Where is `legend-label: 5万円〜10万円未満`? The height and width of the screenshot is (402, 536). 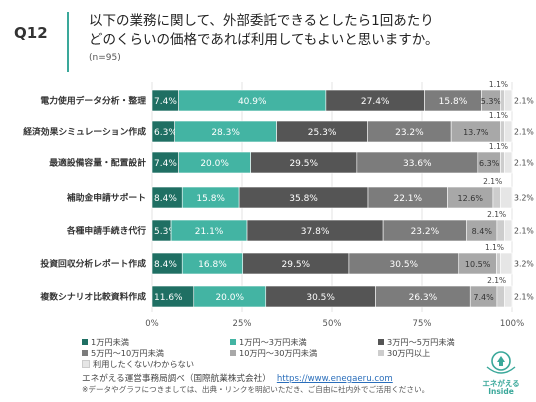
legend-label: 5万円〜10万円未満 is located at coordinates (127, 353).